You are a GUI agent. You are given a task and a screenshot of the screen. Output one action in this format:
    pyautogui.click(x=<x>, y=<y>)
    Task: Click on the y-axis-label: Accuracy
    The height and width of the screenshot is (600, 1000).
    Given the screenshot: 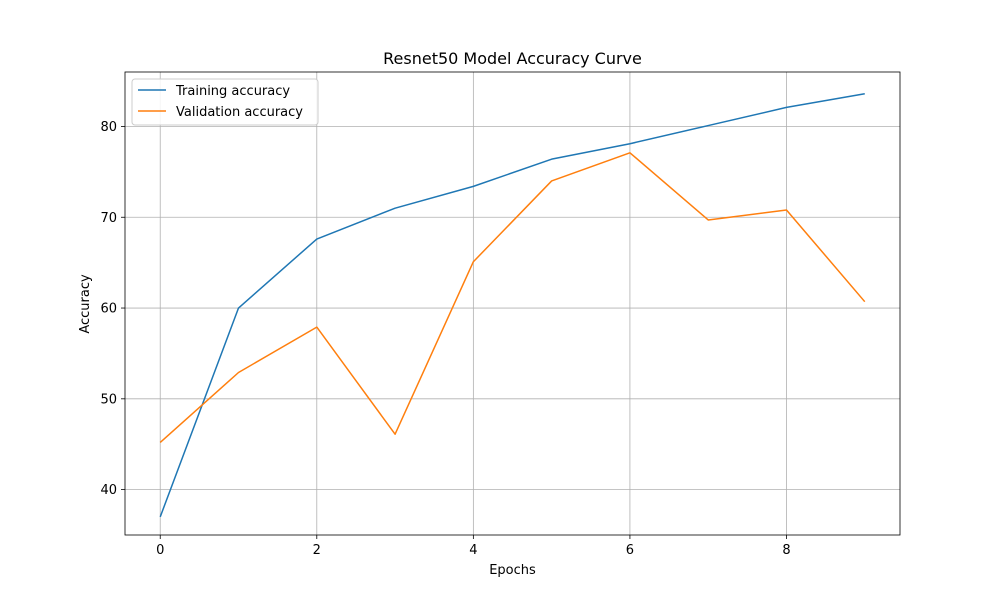 What is the action you would take?
    pyautogui.click(x=85, y=304)
    